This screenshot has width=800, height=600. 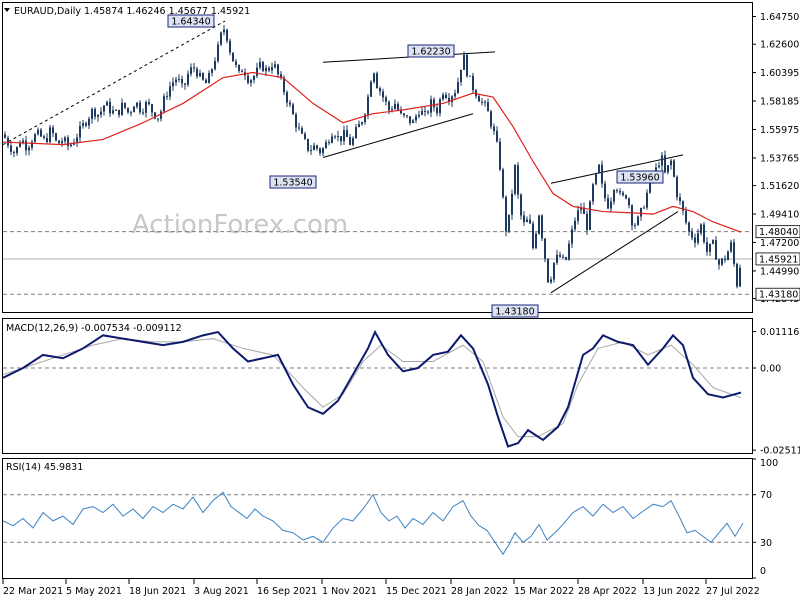 What do you see at coordinates (292, 183) in the screenshot?
I see `price-annotation-label: 1.53540` at bounding box center [292, 183].